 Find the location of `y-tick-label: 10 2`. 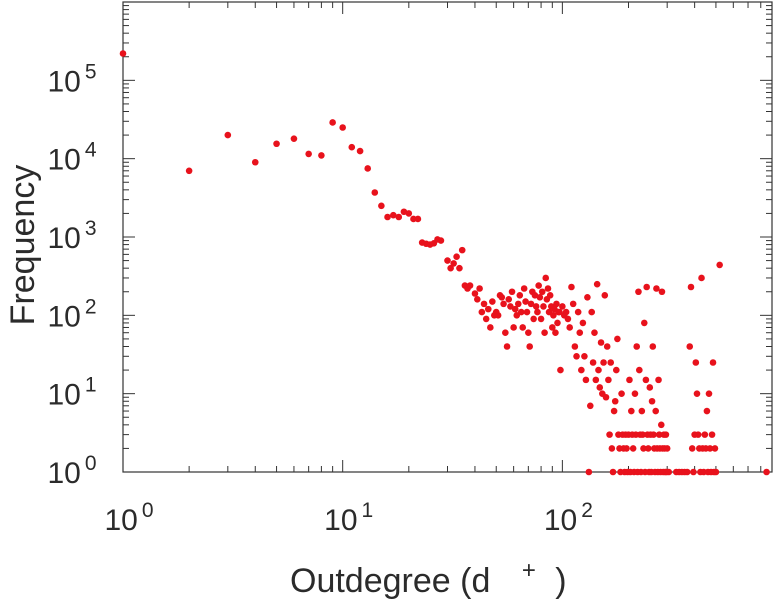

y-tick-label: 10 2 is located at coordinates (71, 314).